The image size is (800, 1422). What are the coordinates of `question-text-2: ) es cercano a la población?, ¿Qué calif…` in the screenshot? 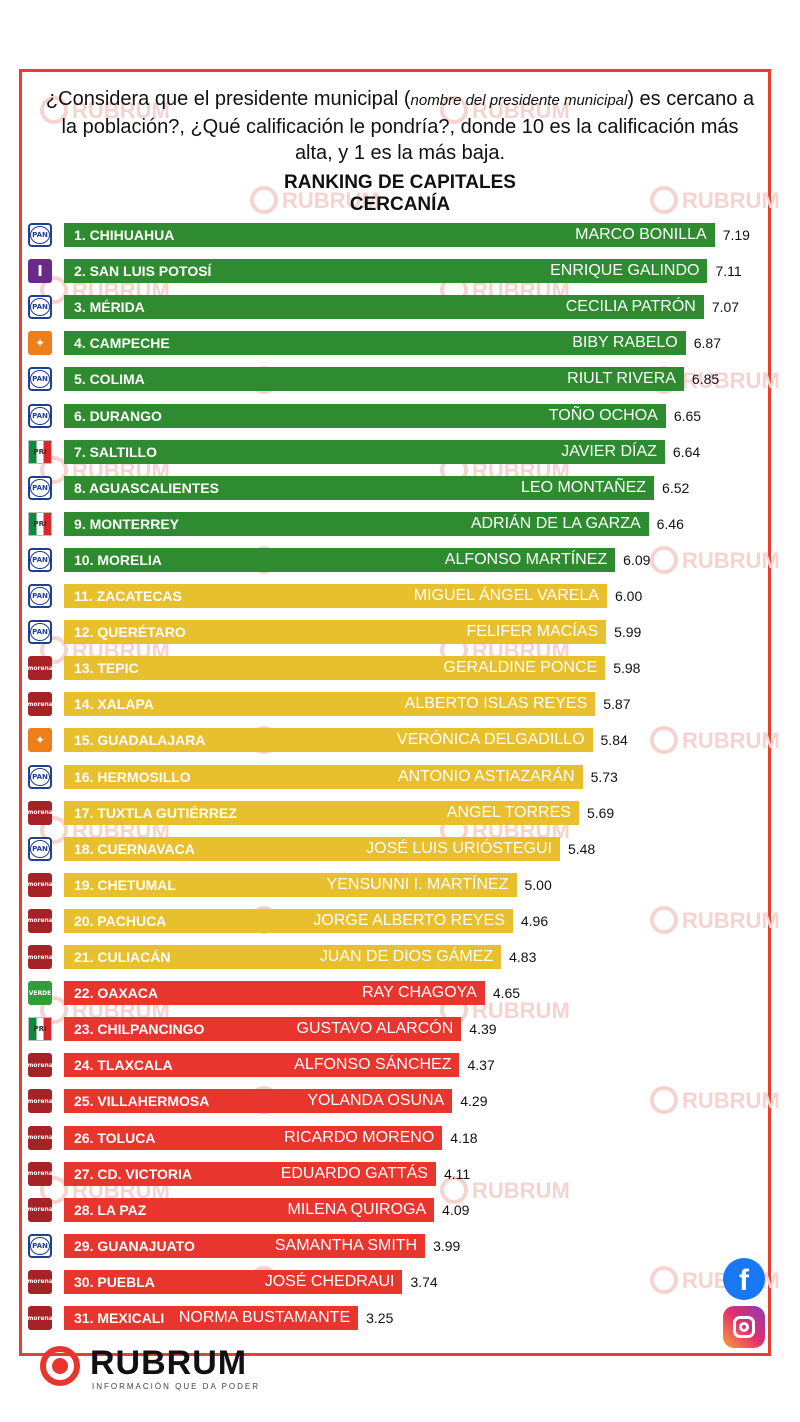 It's located at (408, 126).